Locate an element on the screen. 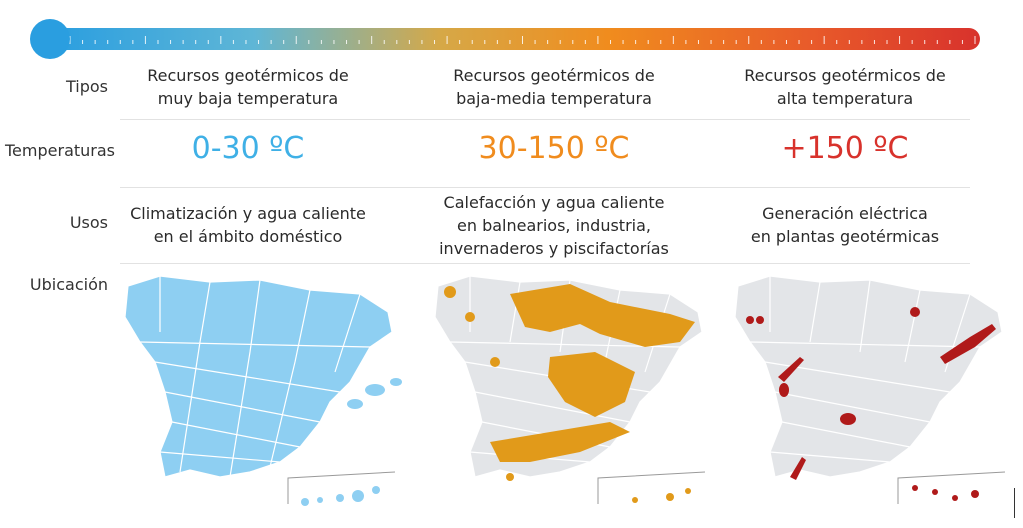  uso-line: Generación eléctrica is located at coordinates (845, 213).